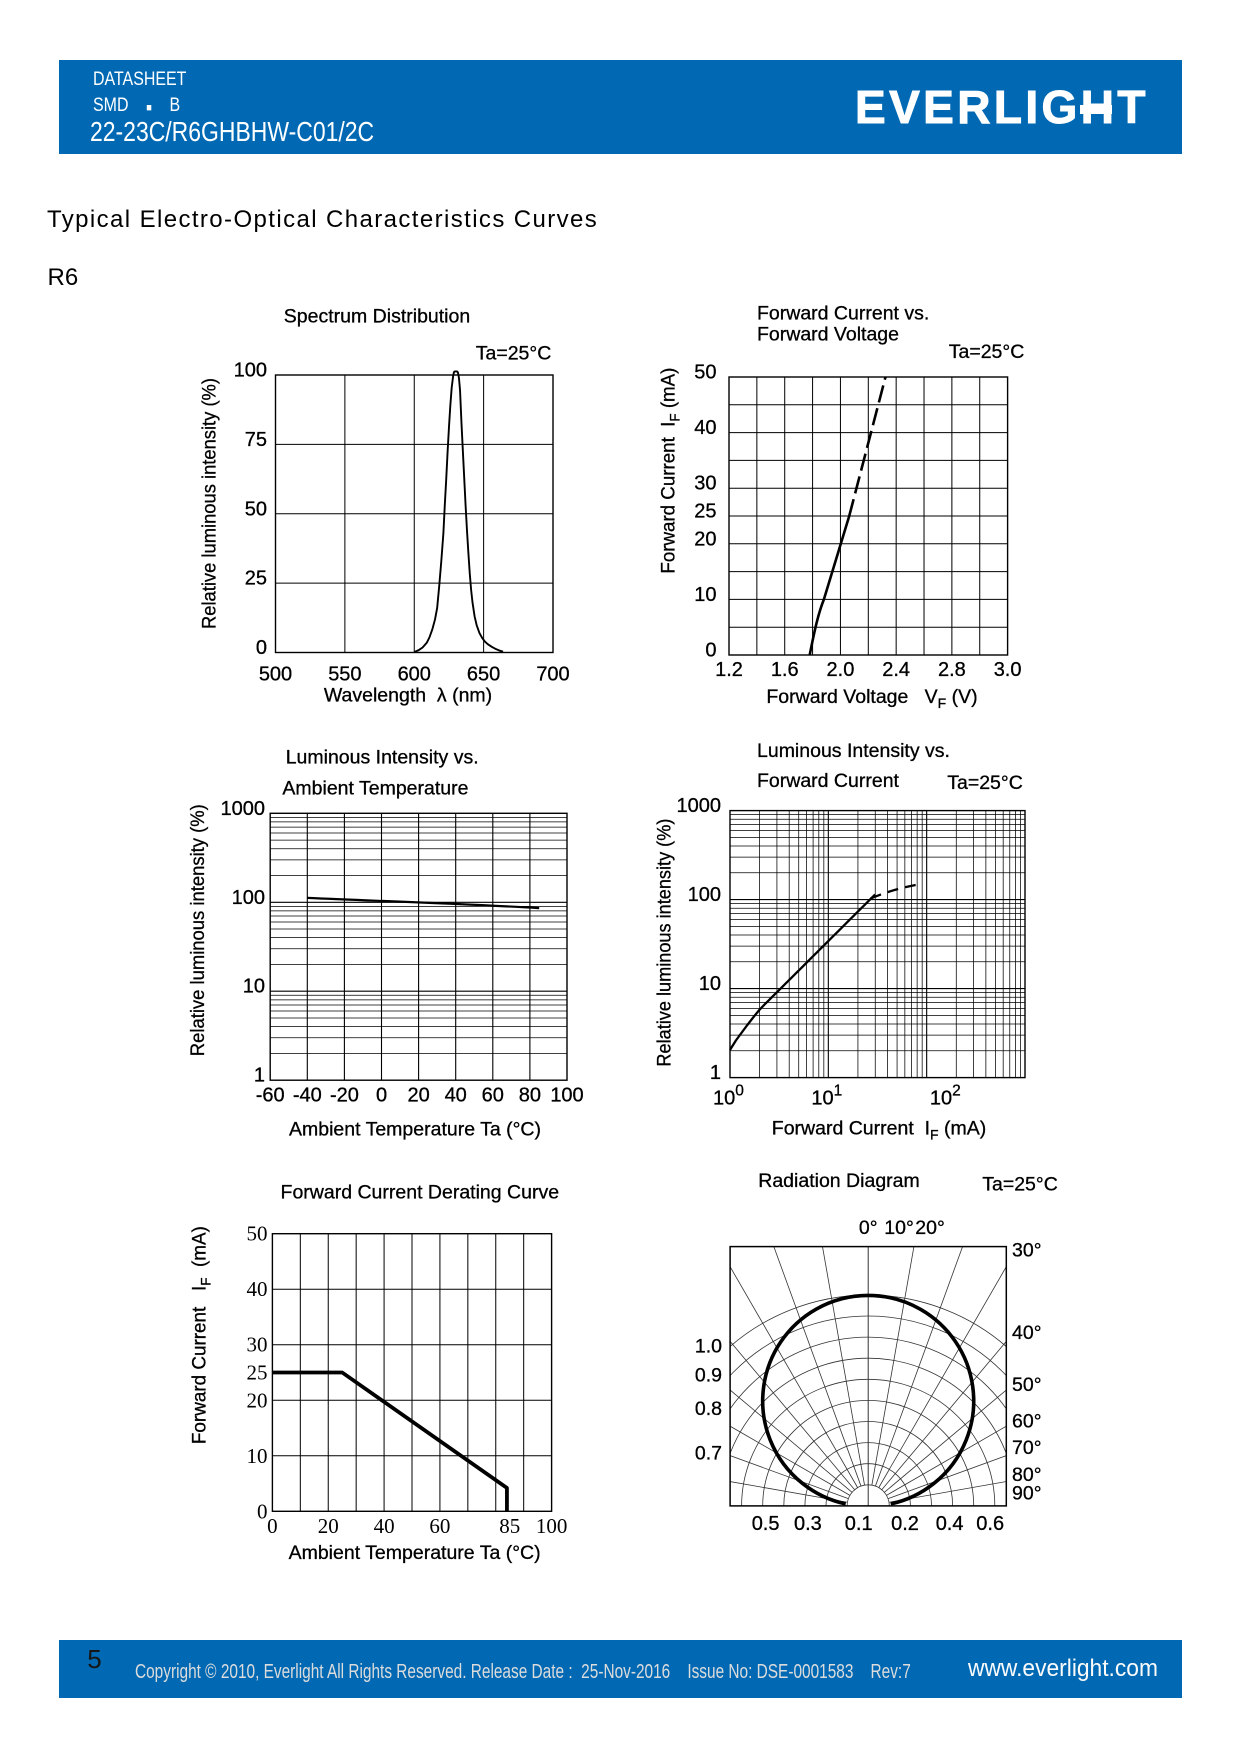 This screenshot has width=1240, height=1754. Describe the element at coordinates (708, 1376) in the screenshot. I see `svg-text: 0.9` at that location.